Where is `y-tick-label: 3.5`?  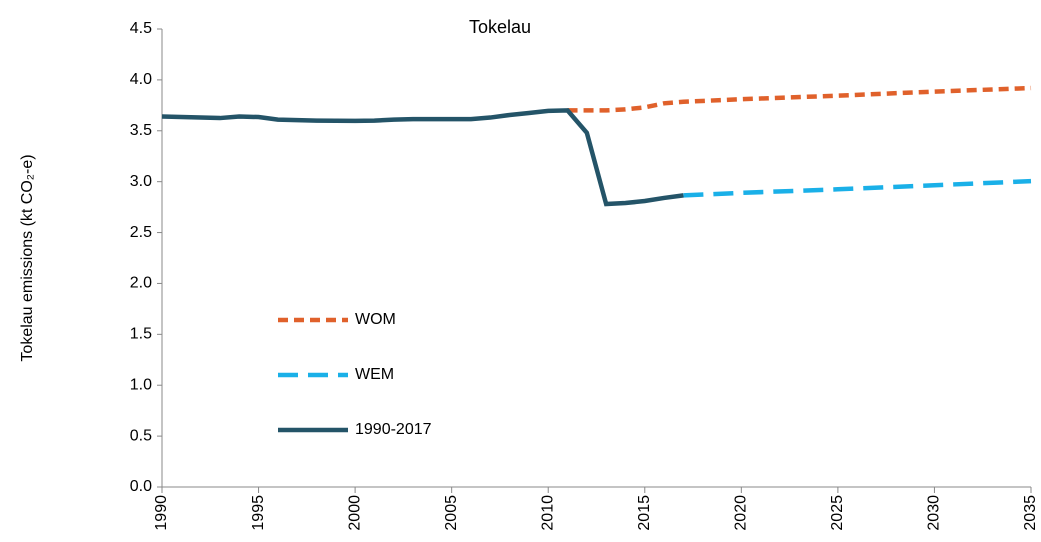
y-tick-label: 3.5 is located at coordinates (141, 130).